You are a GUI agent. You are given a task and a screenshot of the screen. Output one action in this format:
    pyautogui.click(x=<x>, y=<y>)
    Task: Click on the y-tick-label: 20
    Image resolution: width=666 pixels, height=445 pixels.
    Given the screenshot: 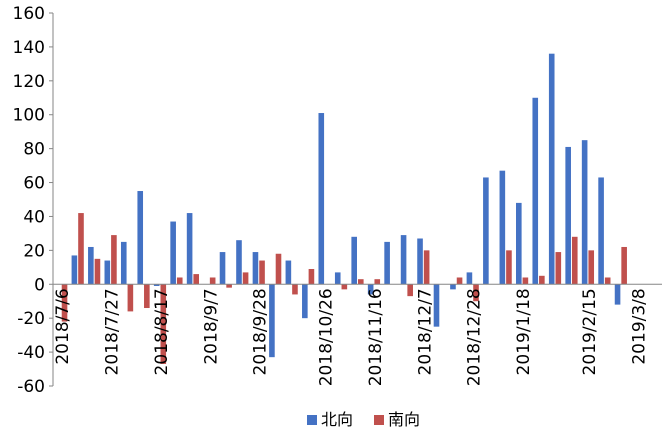 What is the action you would take?
    pyautogui.click(x=34, y=251)
    